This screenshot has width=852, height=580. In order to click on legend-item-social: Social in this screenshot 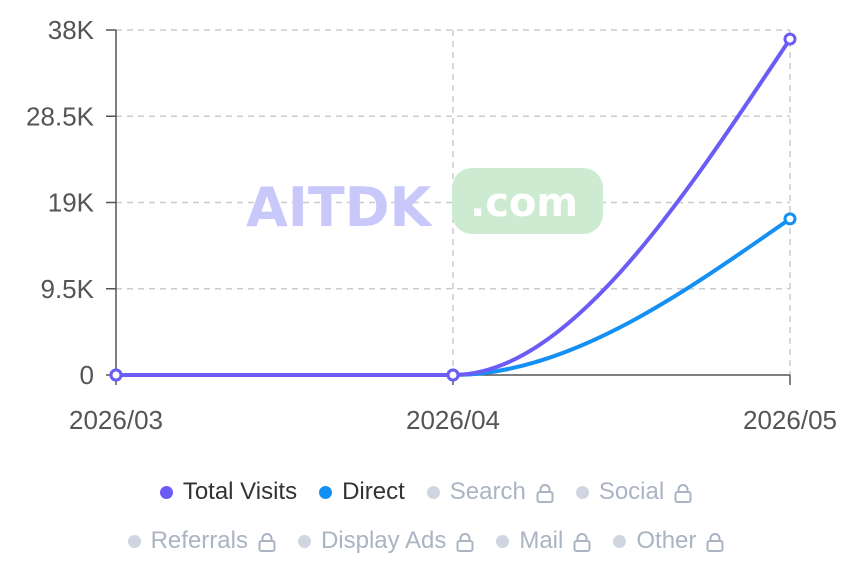, I will do `click(633, 492)`.